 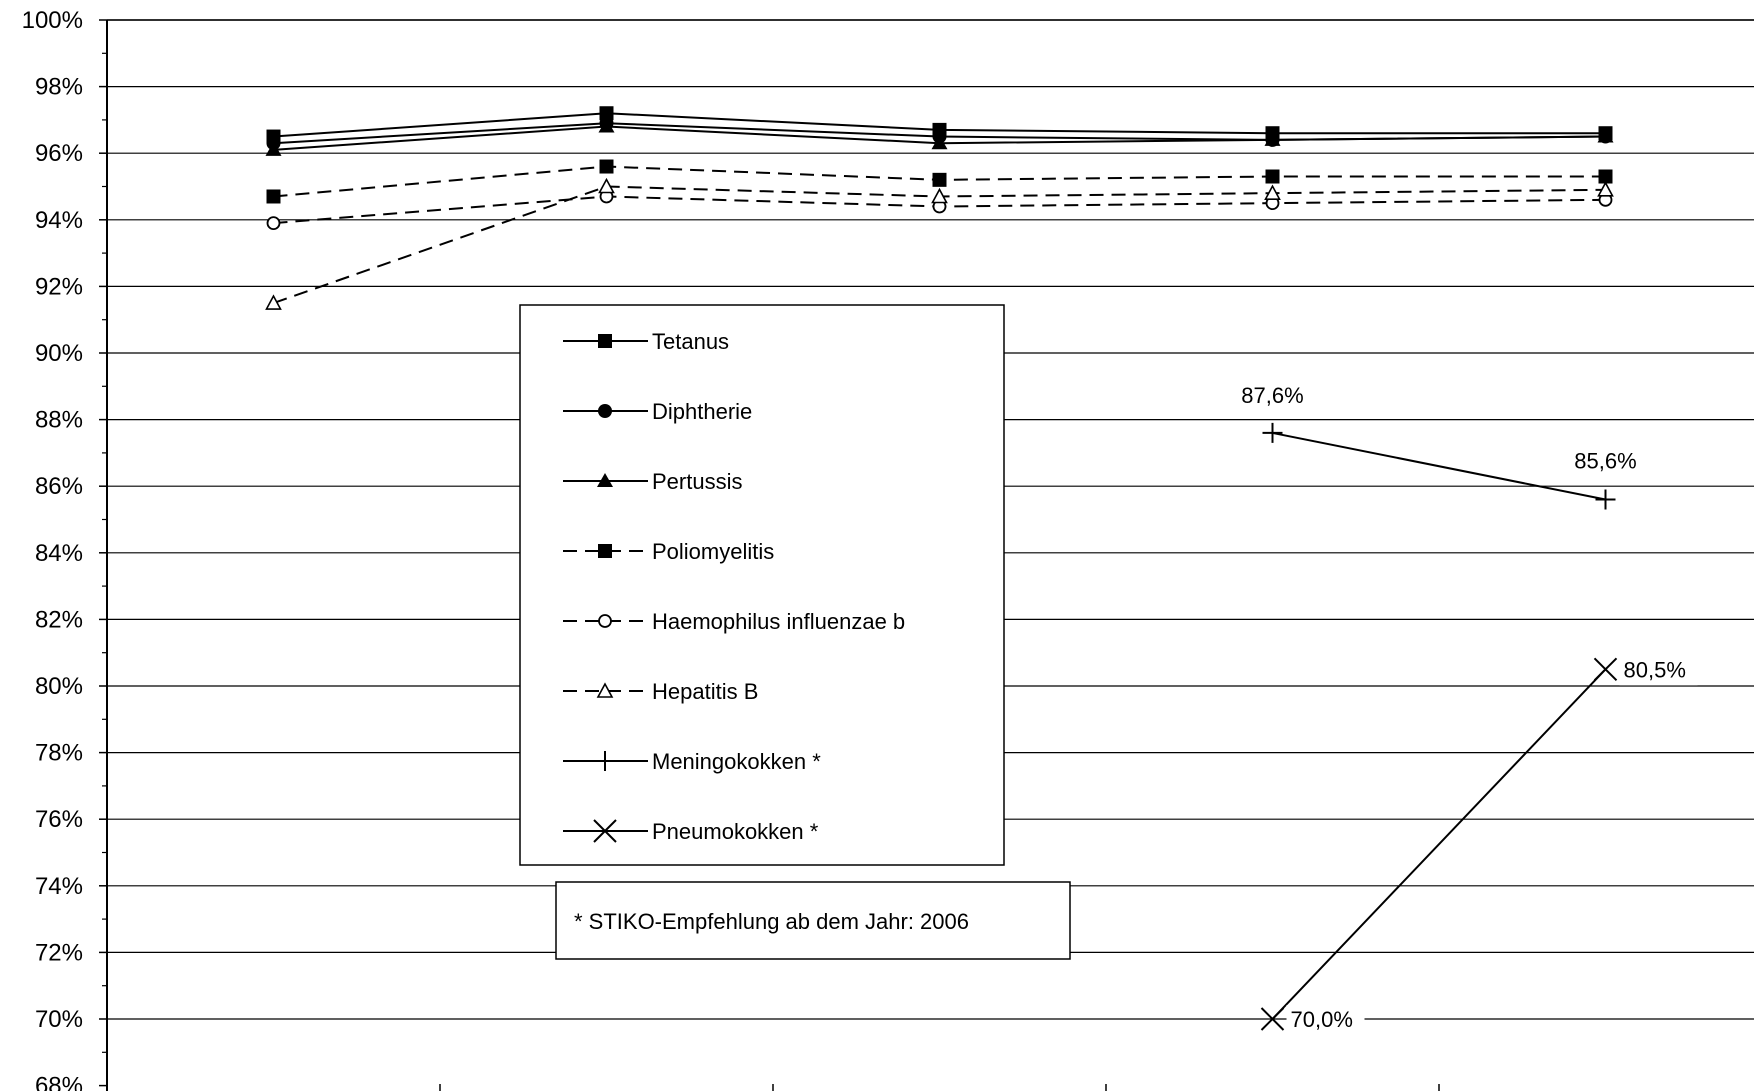 I want to click on legend-marker-tetanus, so click(x=605, y=341).